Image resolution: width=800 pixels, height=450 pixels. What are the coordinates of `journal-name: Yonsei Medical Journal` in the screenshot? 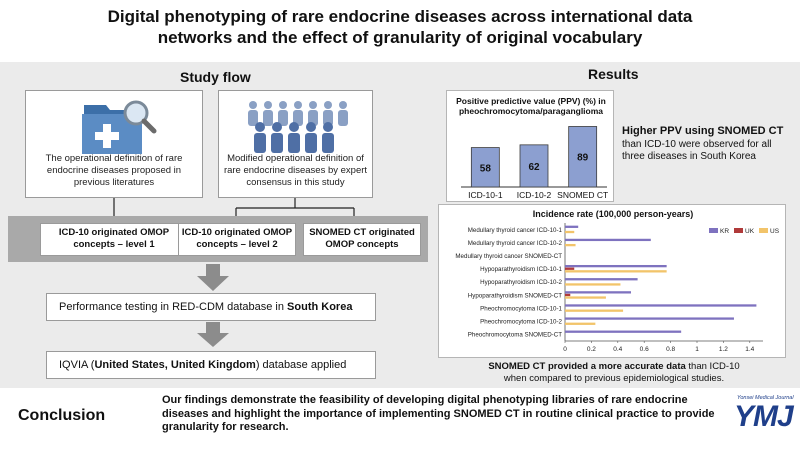 It's located at (765, 398).